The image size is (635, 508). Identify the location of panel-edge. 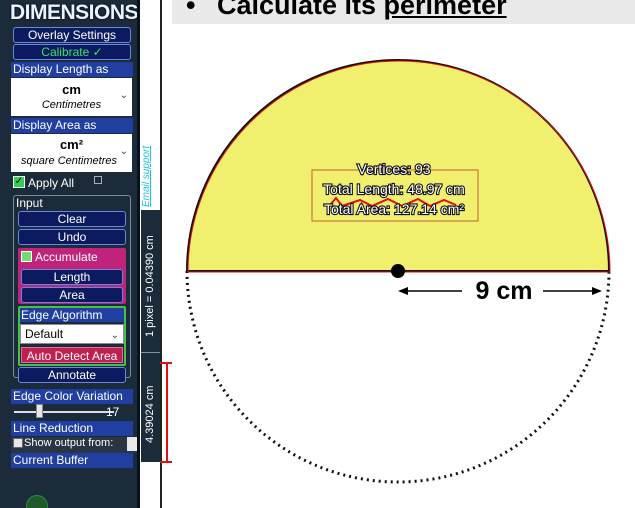
(138, 254).